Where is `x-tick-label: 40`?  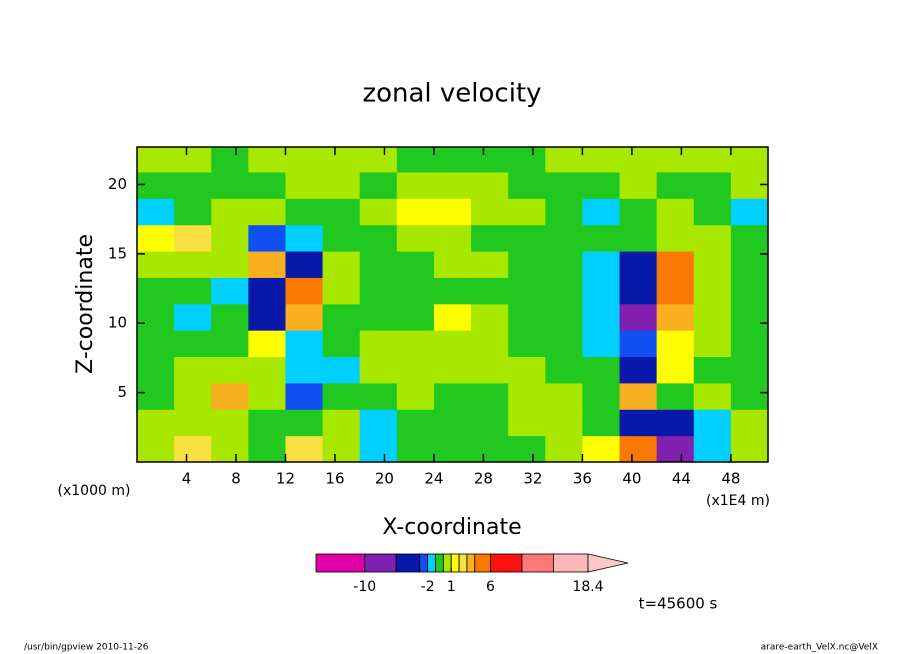
x-tick-label: 40 is located at coordinates (631, 479).